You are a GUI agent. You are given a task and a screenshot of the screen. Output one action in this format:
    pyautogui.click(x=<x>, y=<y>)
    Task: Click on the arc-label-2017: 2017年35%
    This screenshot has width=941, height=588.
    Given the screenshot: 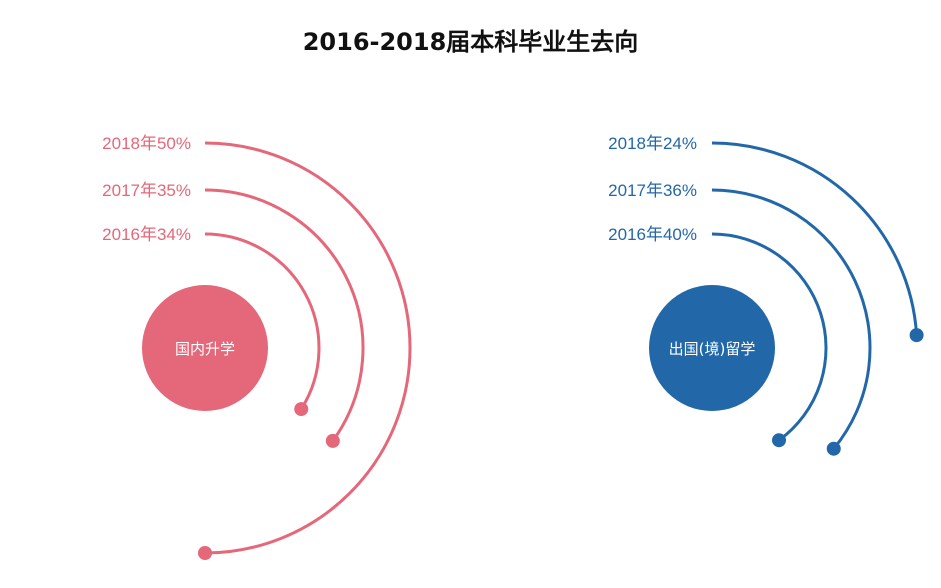 What is the action you would take?
    pyautogui.click(x=146, y=190)
    